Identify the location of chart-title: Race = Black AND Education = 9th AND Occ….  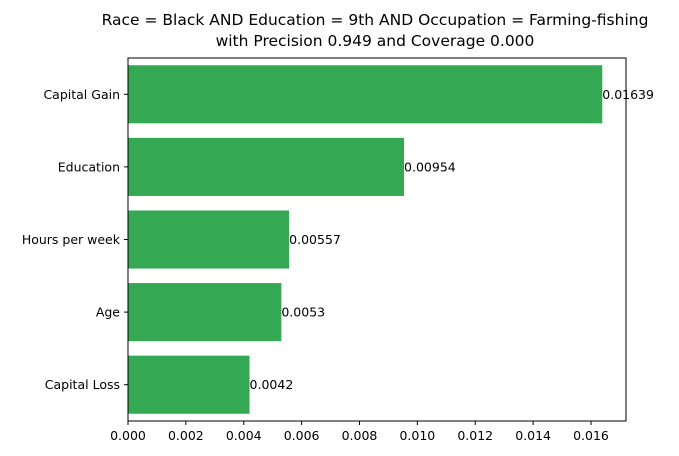
(375, 20).